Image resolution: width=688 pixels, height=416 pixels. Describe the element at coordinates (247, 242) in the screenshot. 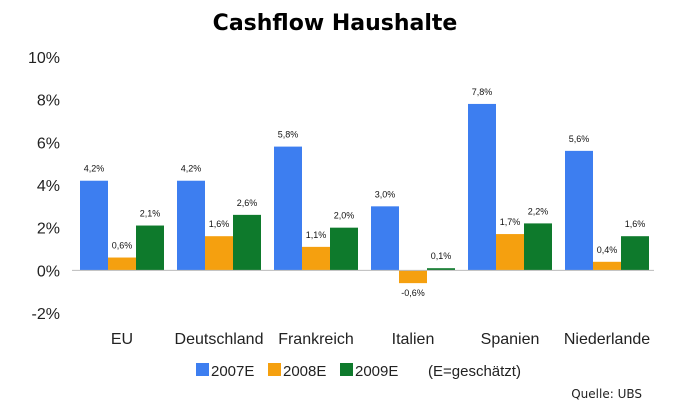

I see `bar-2009E-Deutschland` at that location.